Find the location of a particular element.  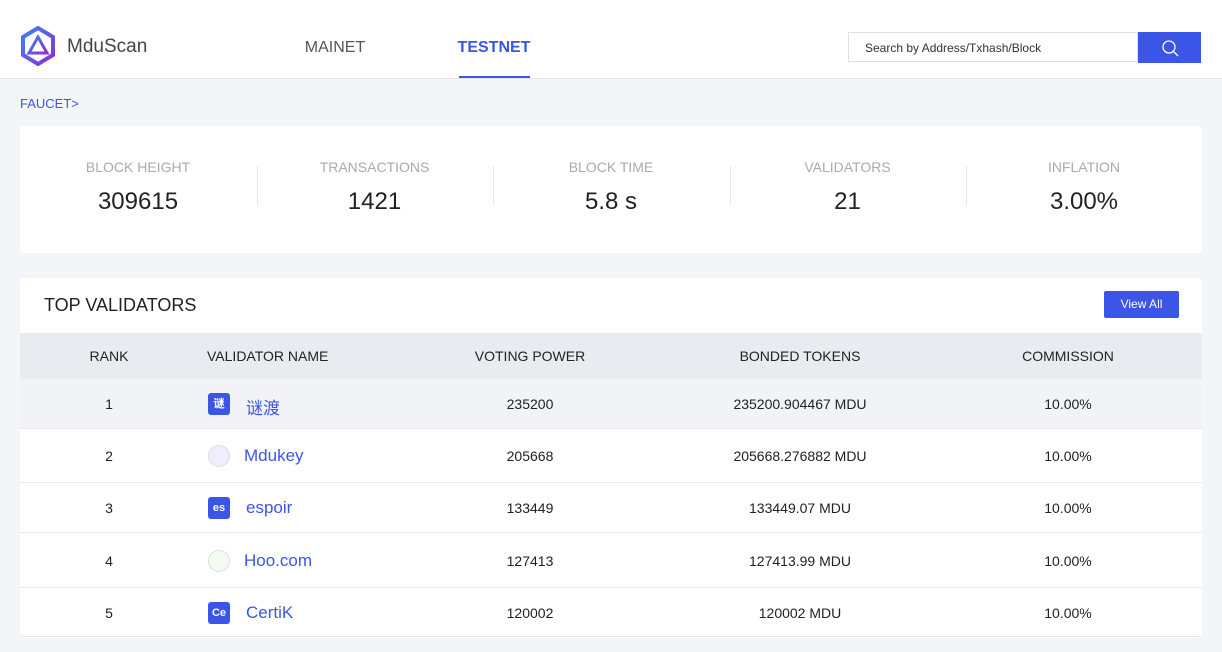

validator-name: espoir is located at coordinates (269, 507).